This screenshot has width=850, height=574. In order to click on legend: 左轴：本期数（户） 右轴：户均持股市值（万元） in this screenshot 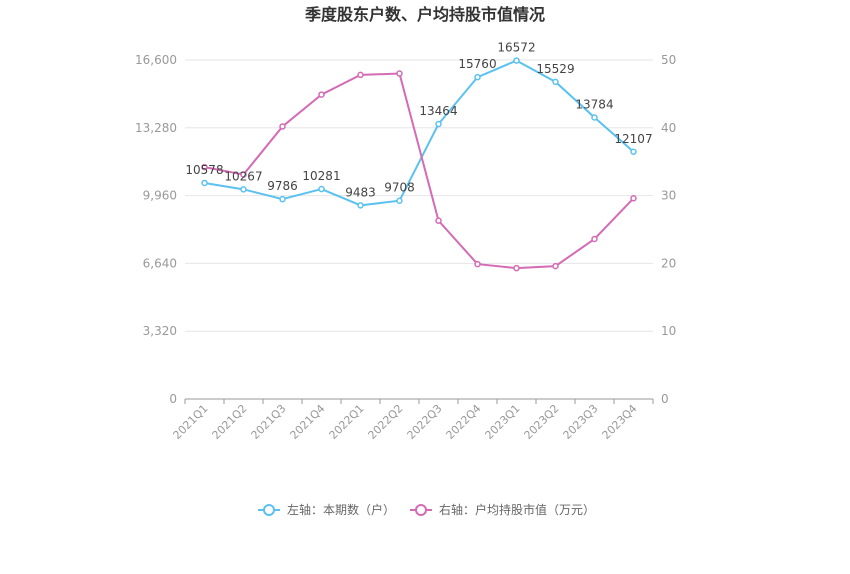, I will do `click(426, 509)`.